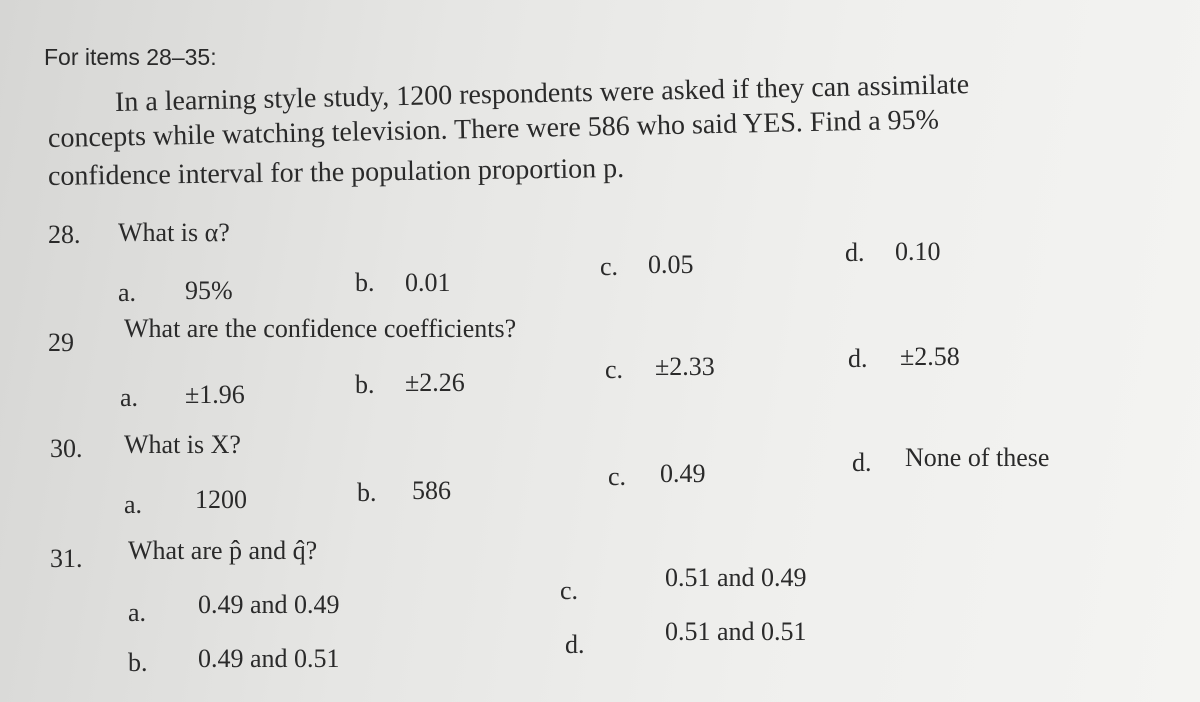 Image resolution: width=1200 pixels, height=702 pixels. I want to click on option-text: 0.49, so click(683, 473).